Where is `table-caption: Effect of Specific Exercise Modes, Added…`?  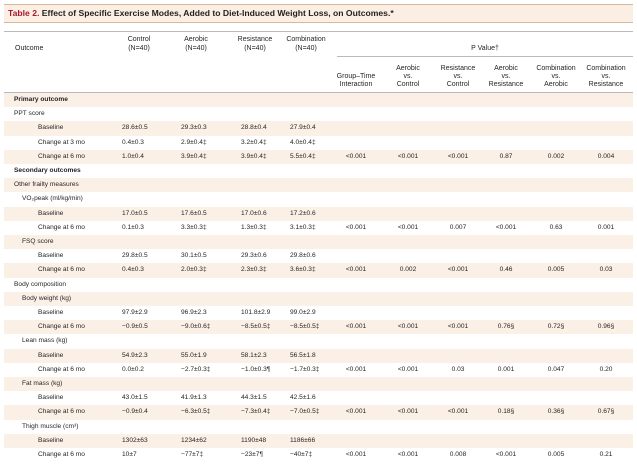 table-caption: Effect of Specific Exercise Modes, Added… is located at coordinates (217, 13).